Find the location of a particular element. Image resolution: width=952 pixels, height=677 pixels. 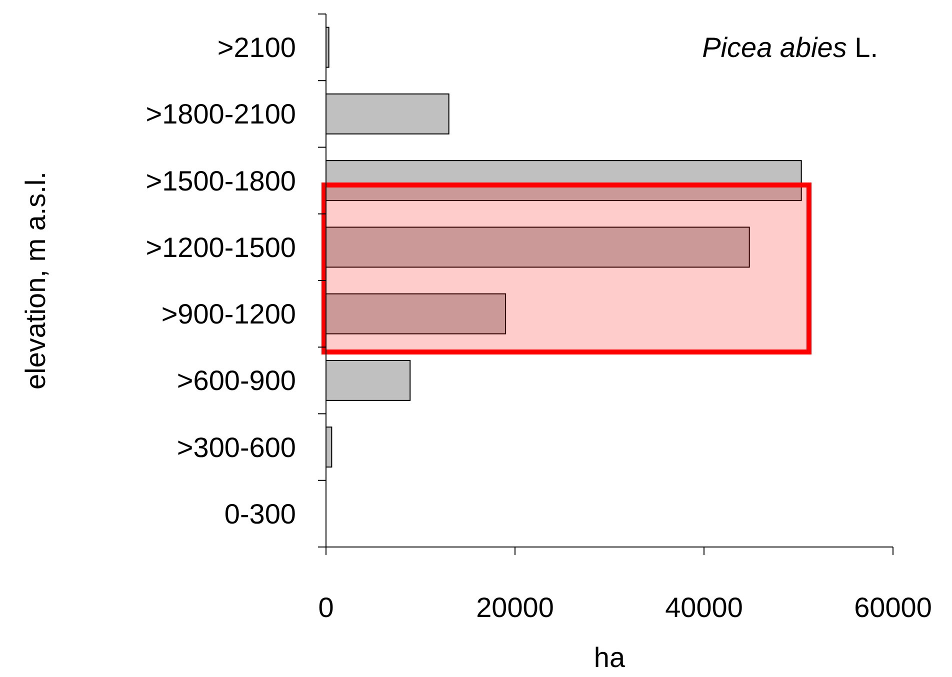

y-tick-label: >300-600 is located at coordinates (236, 447).